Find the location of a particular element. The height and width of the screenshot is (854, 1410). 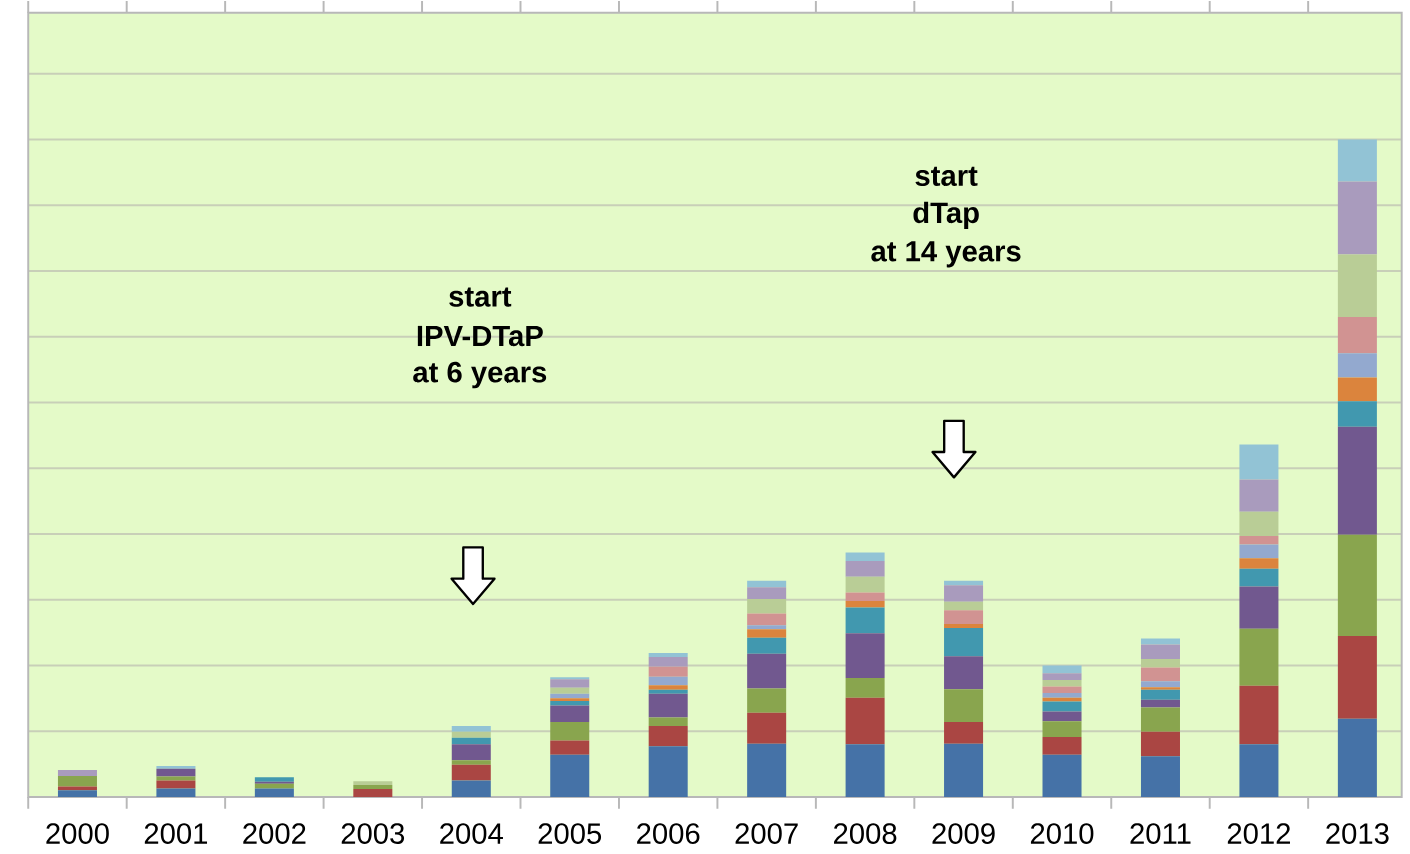

x-tick-label: 2002 is located at coordinates (274, 834).